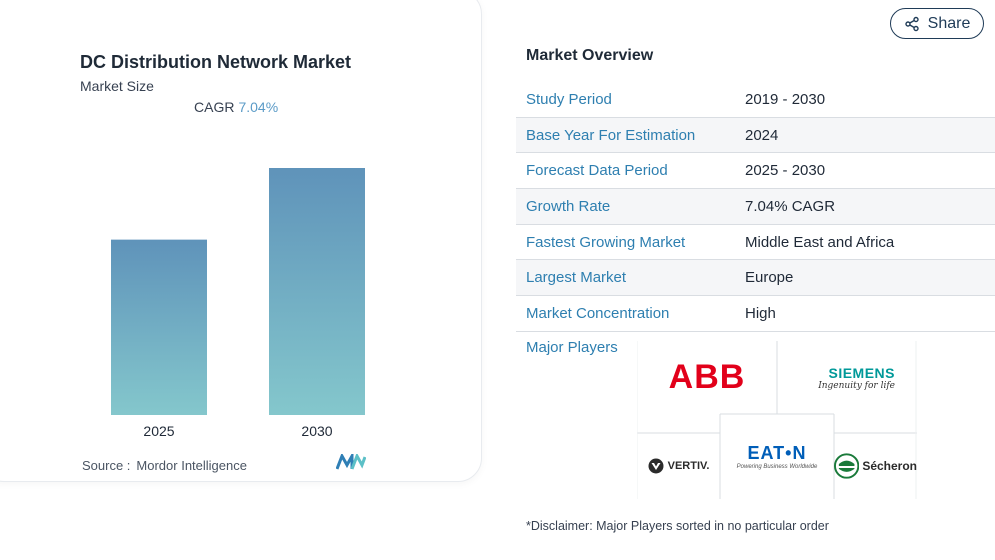 The width and height of the screenshot is (995, 560). I want to click on x-tick-label: 2025, so click(158, 431).